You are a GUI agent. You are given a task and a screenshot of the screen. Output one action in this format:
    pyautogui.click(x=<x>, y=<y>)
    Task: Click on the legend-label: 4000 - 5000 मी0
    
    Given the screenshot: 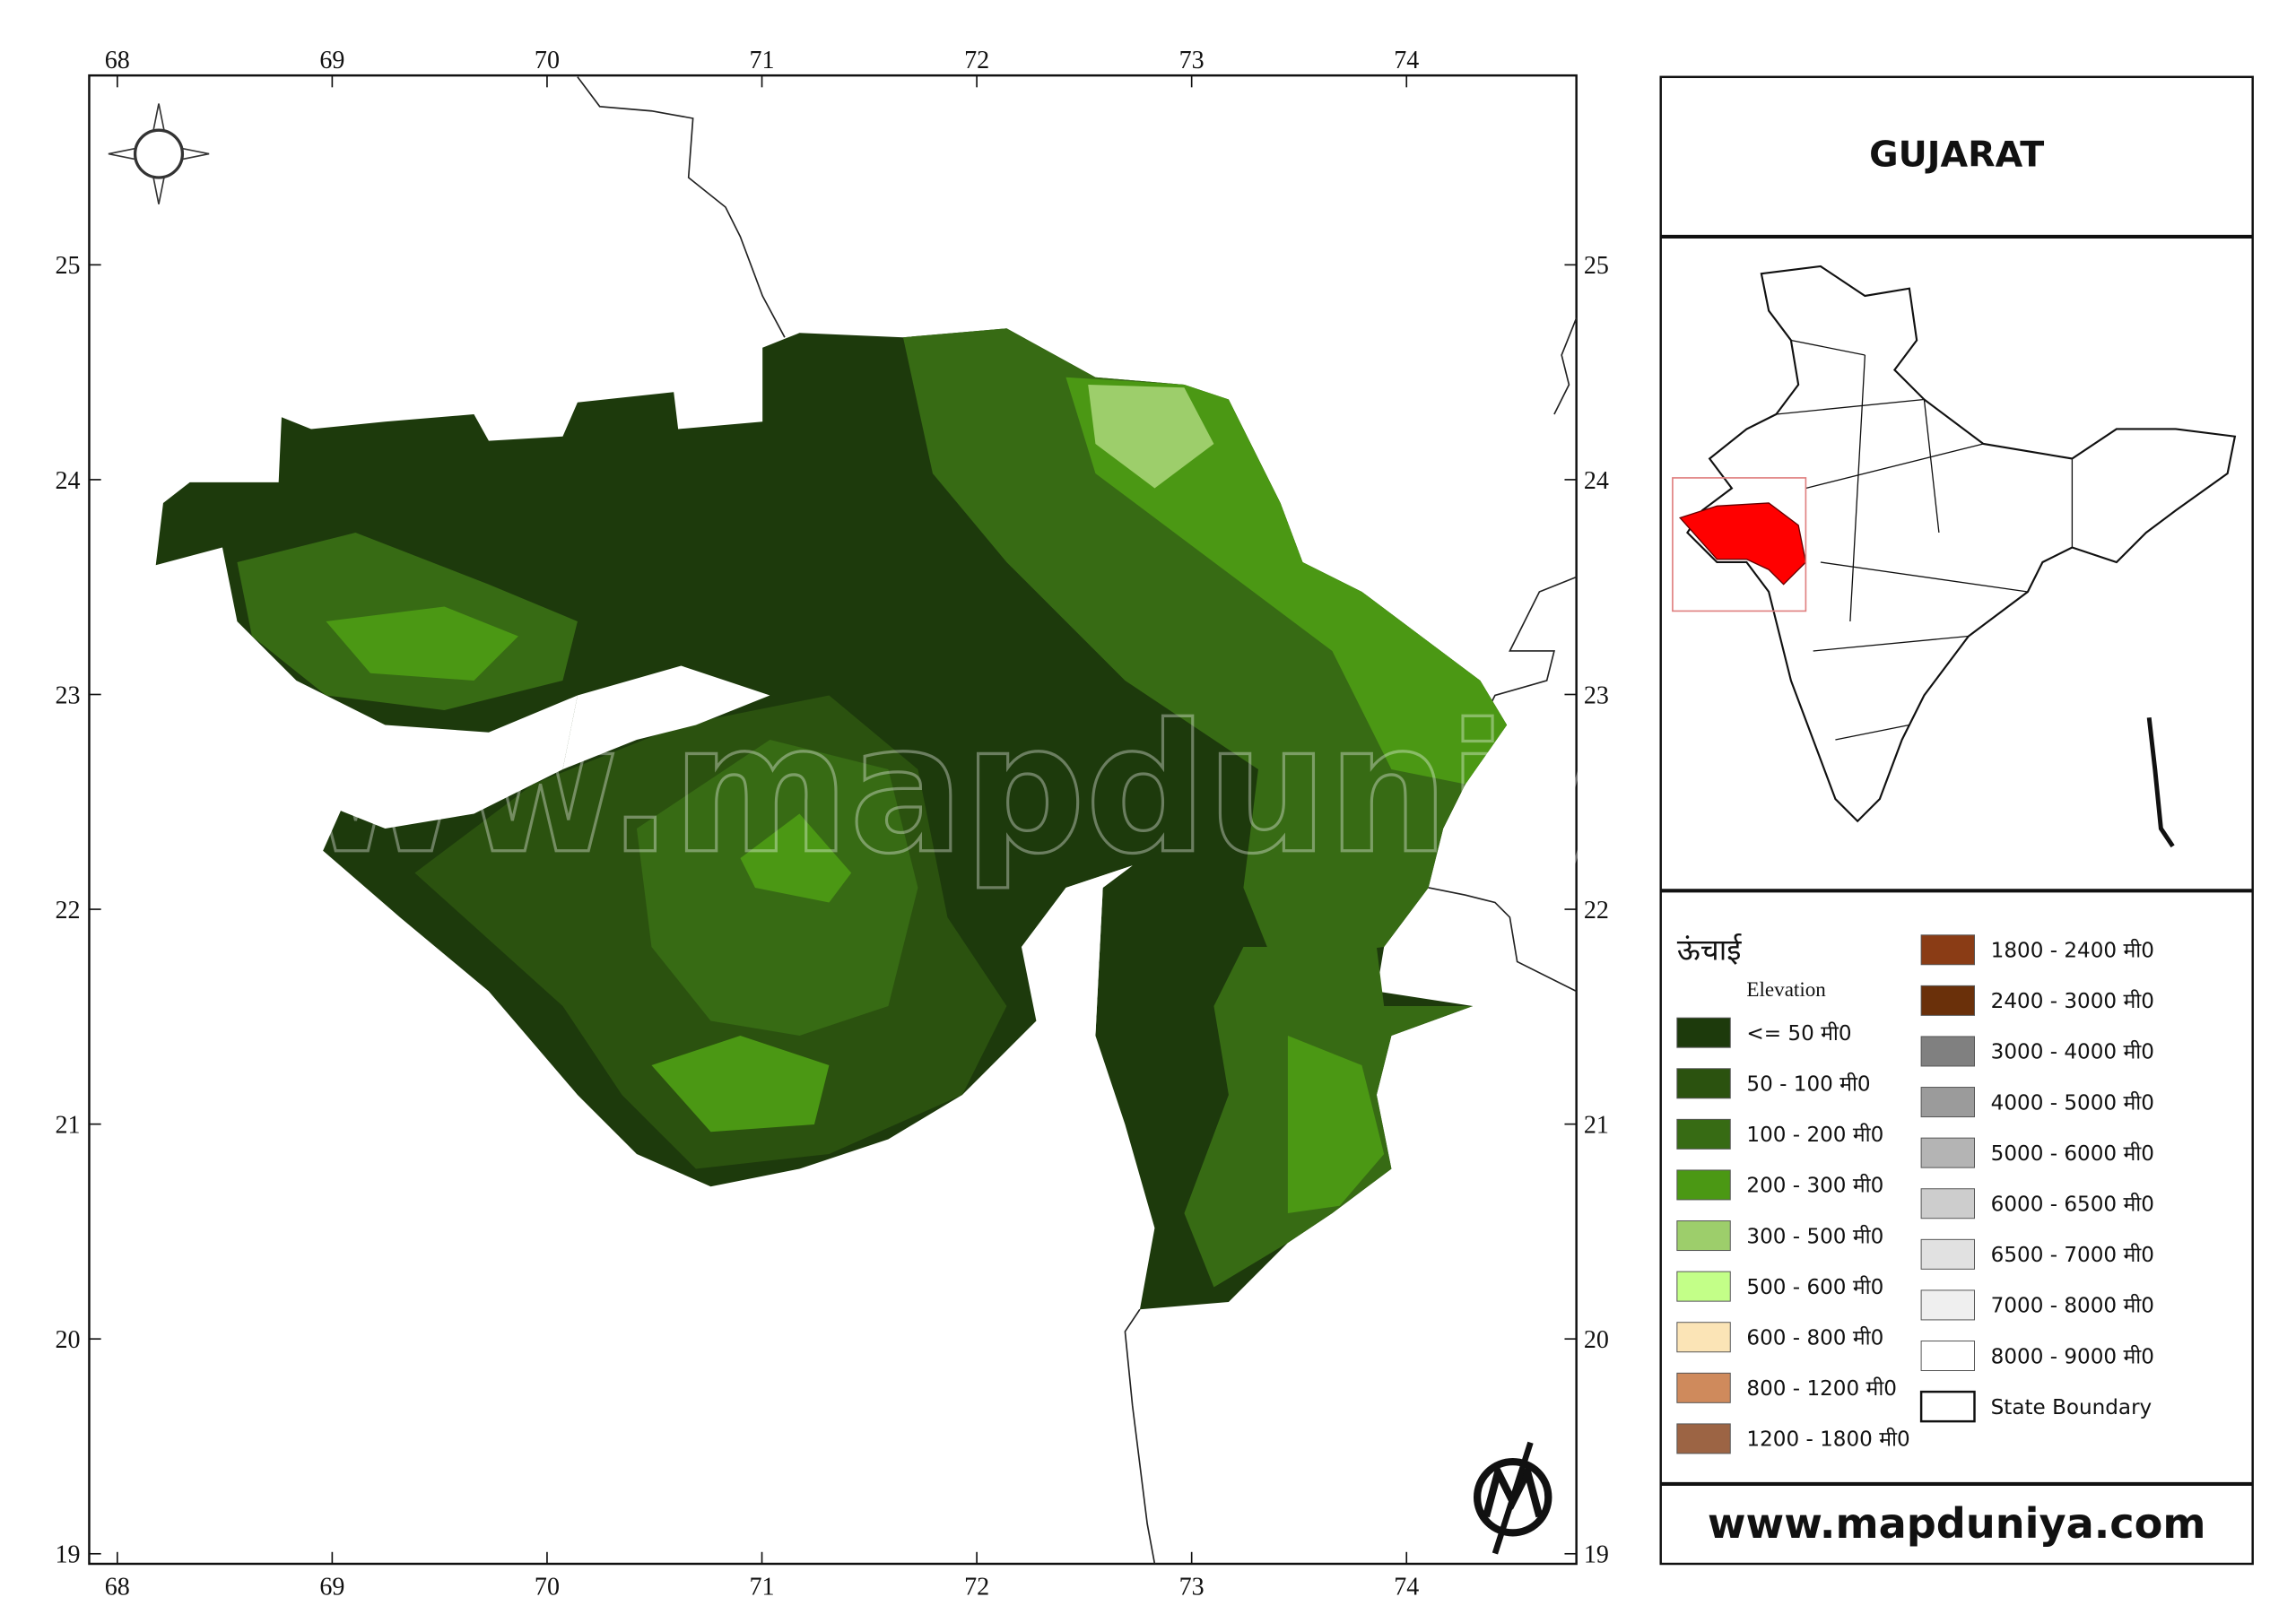 What is the action you would take?
    pyautogui.click(x=2072, y=1102)
    